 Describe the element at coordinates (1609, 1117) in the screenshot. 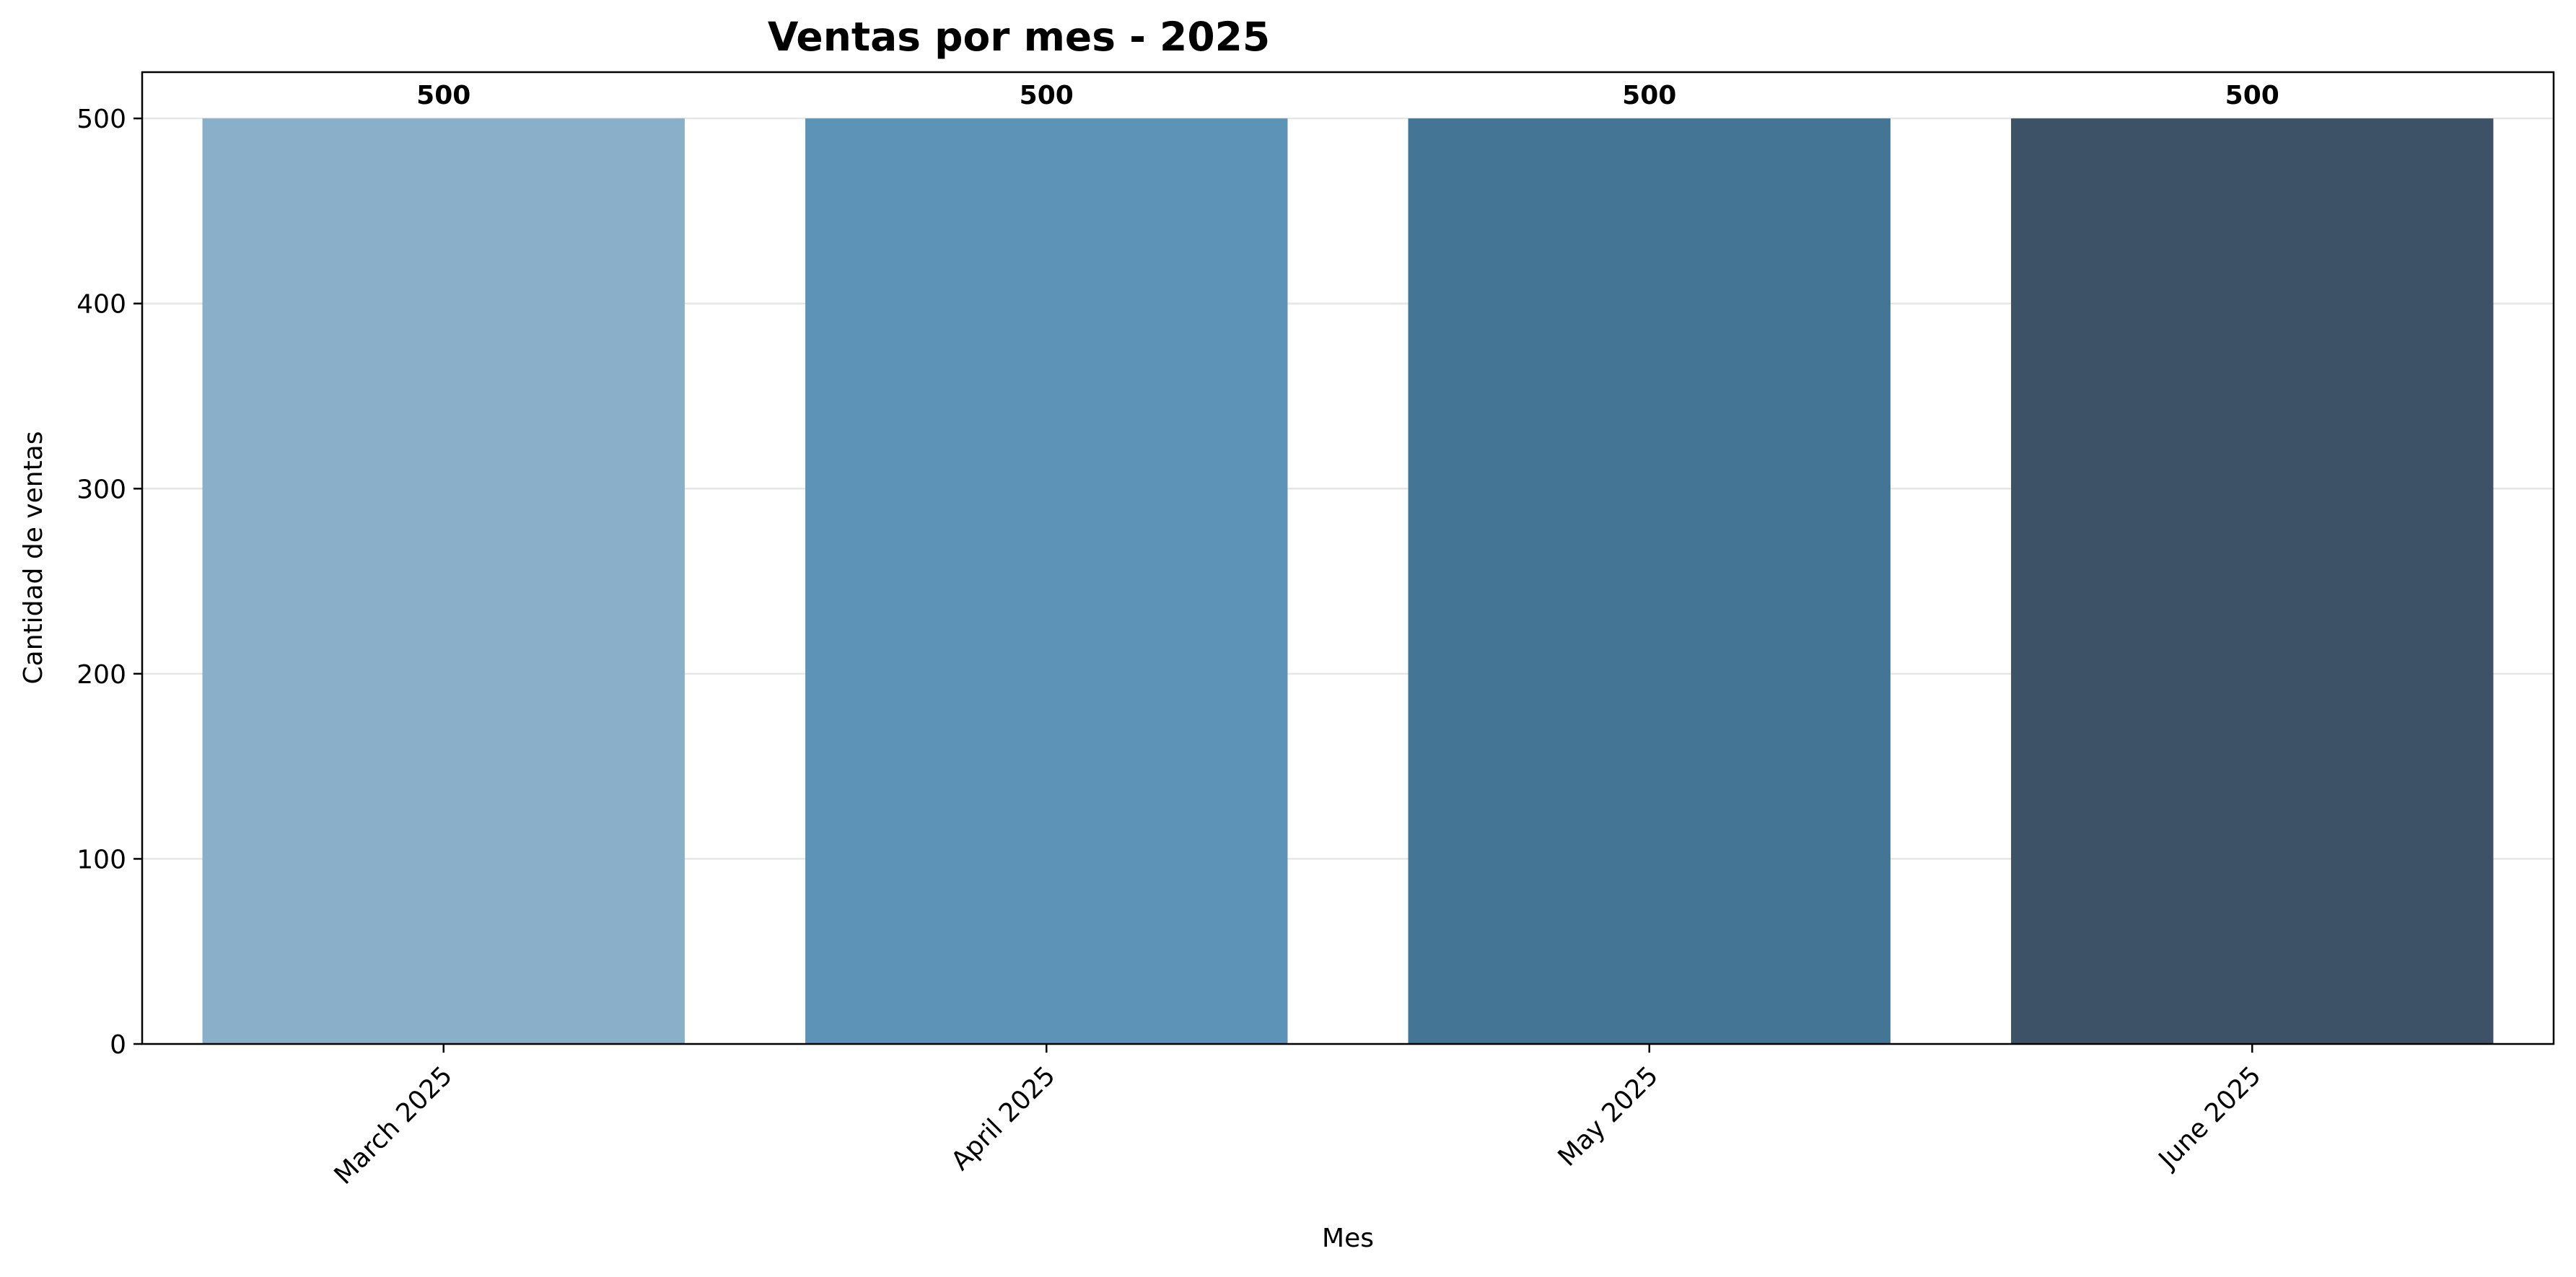

I see `x-tick-label: May 2025` at that location.